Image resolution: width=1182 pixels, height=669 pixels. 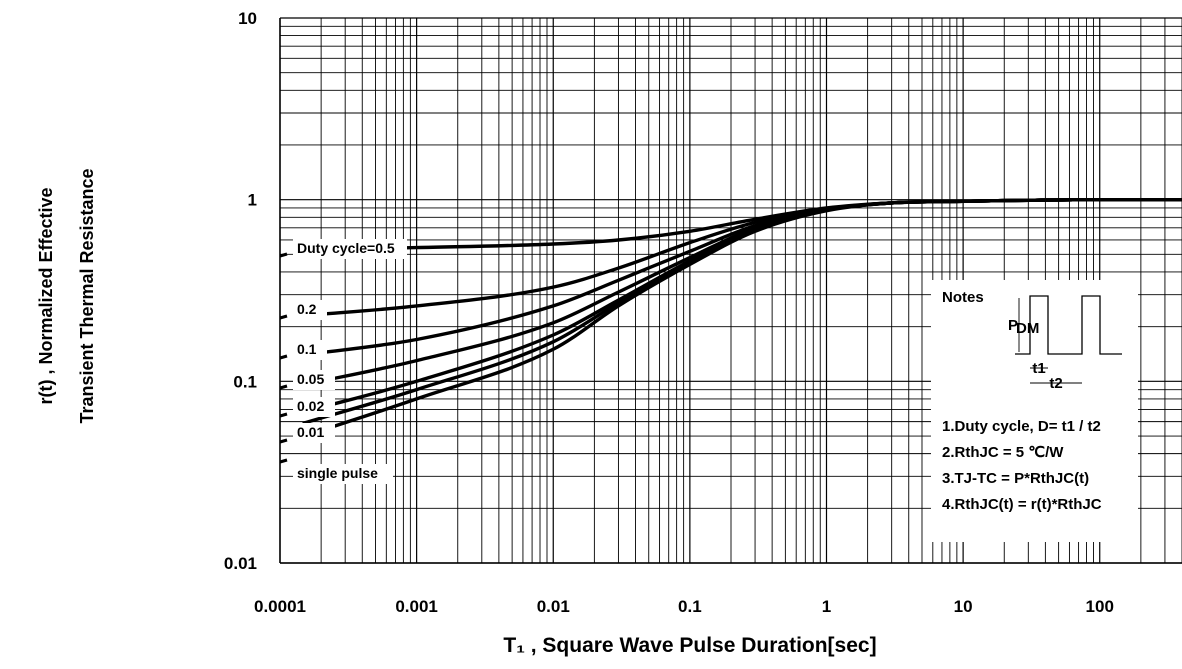 I want to click on note-line: 4.RthJC(t) = r(t)*RthJC, so click(x=1022, y=504).